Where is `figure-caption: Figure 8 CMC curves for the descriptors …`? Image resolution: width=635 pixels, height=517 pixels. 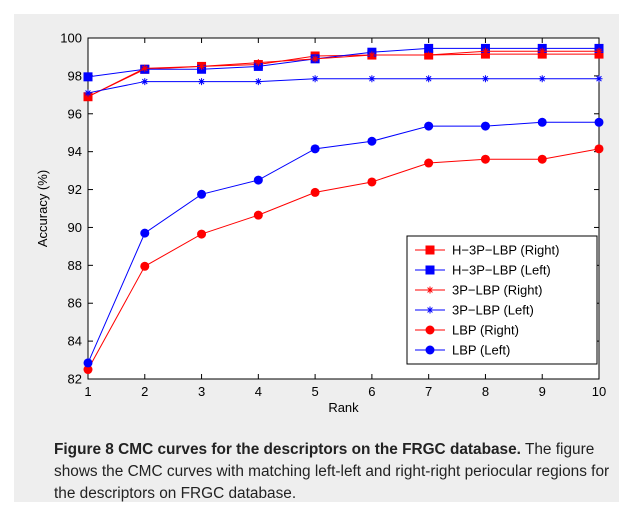
figure-caption: Figure 8 CMC curves for the descriptors … is located at coordinates (341, 472).